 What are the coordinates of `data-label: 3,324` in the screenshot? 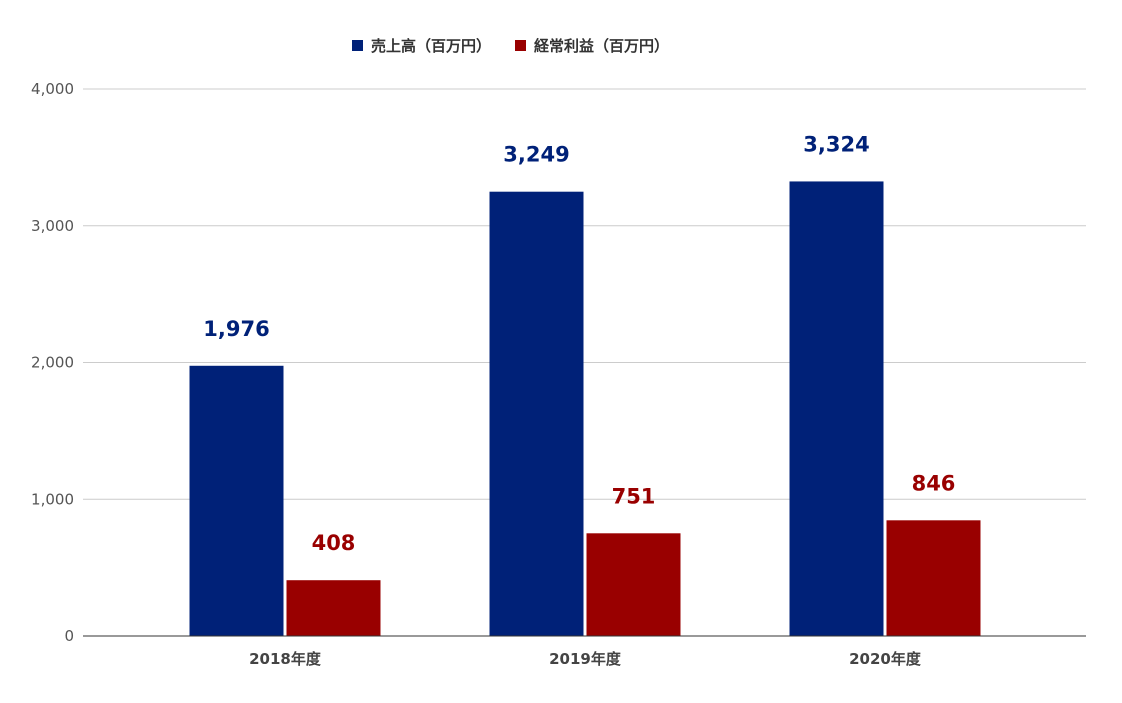 It's located at (836, 144).